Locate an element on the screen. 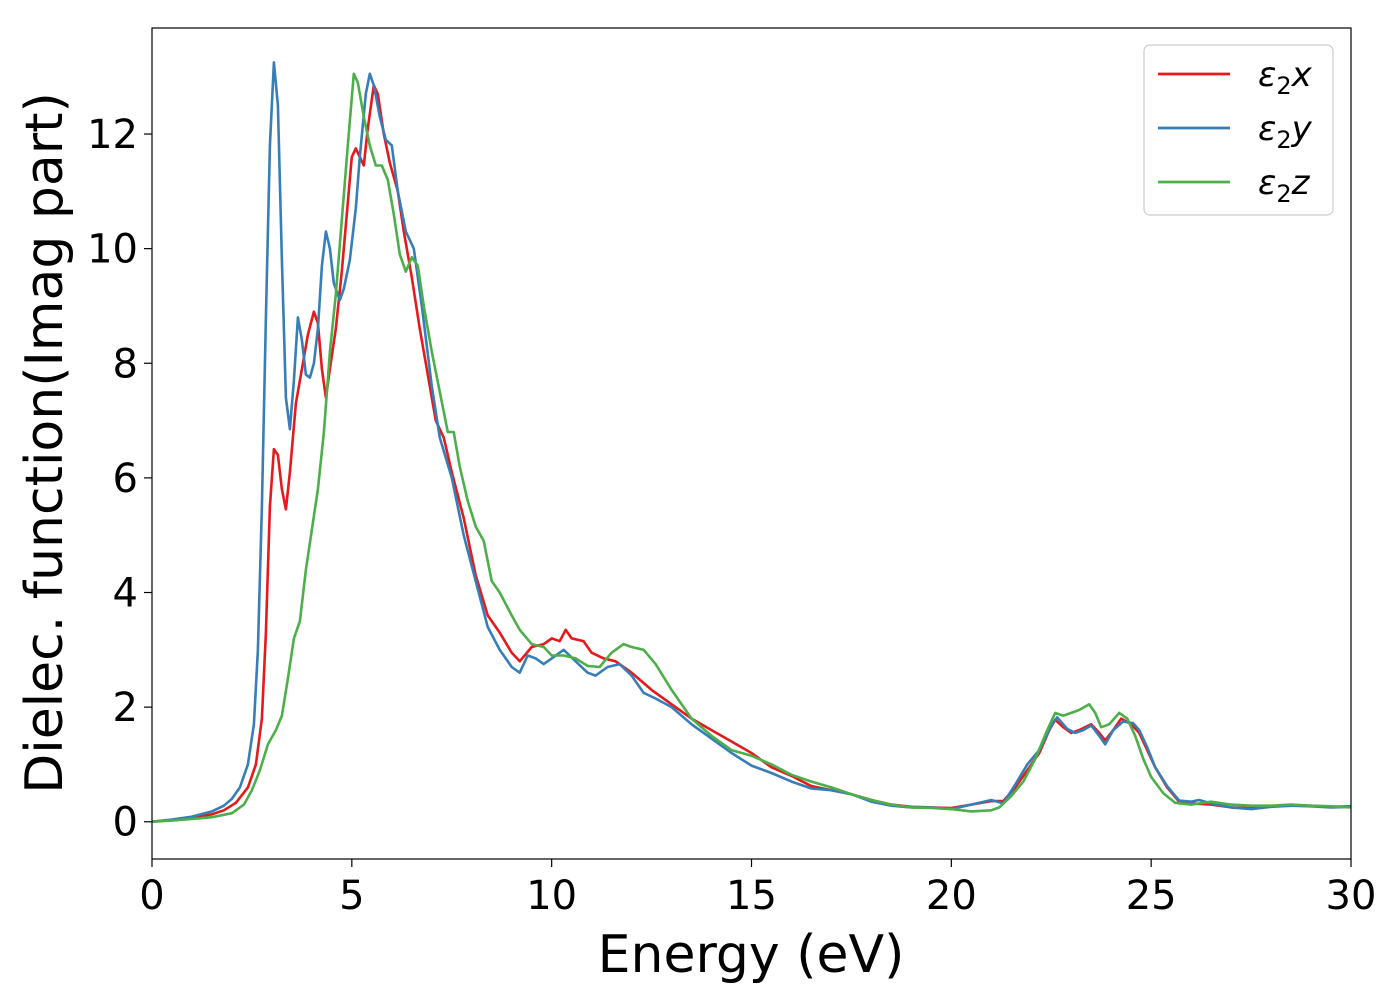 This screenshot has height=1000, width=1400. y-tick-label: 4 is located at coordinates (125, 594).